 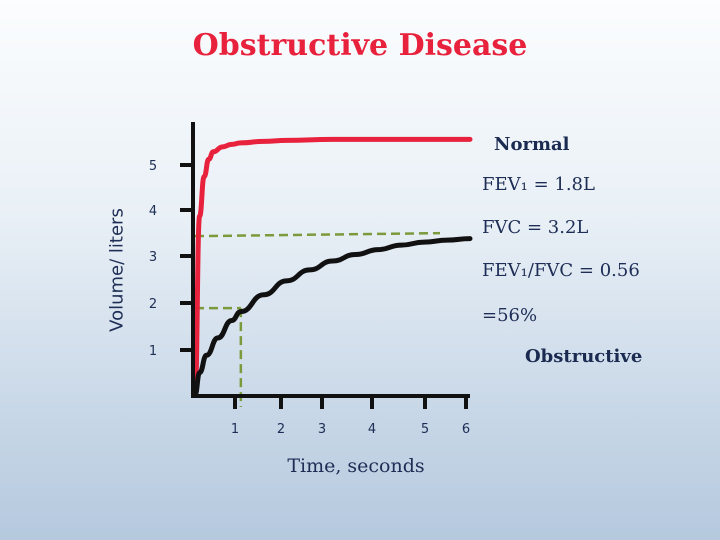 I want to click on x-tick-label: 1, so click(x=235, y=429).